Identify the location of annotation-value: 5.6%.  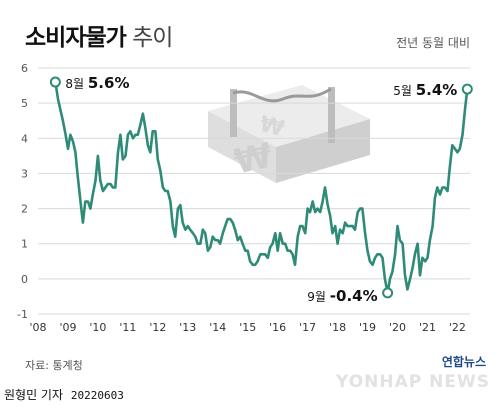
(109, 83).